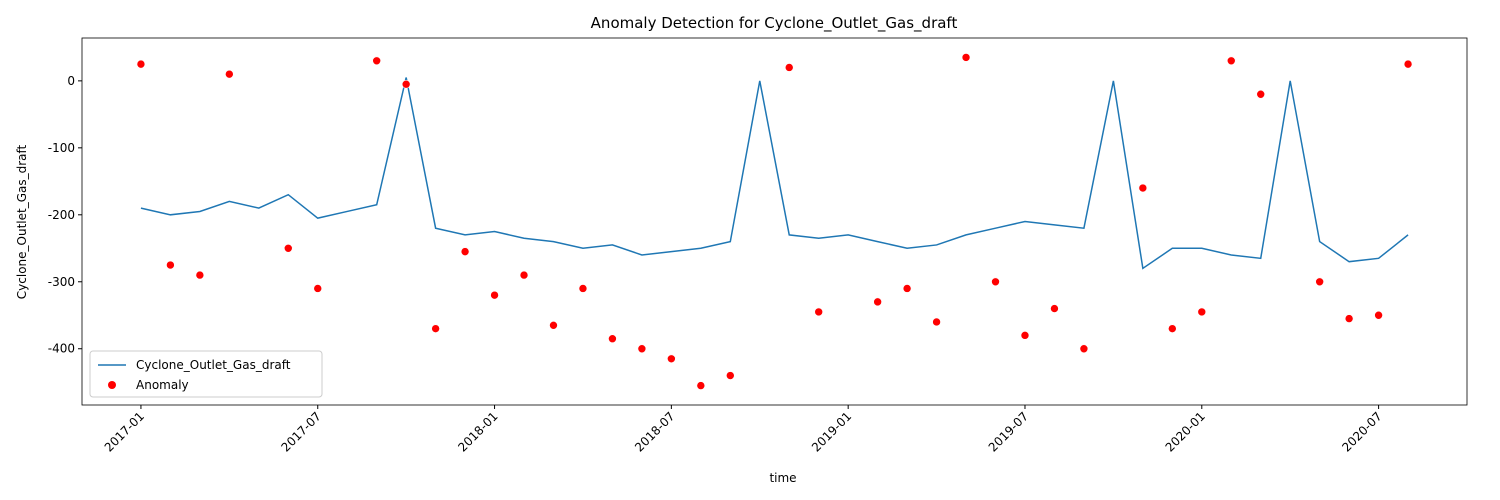 The width and height of the screenshot is (1500, 500). I want to click on legend-swatch, so click(112, 385).